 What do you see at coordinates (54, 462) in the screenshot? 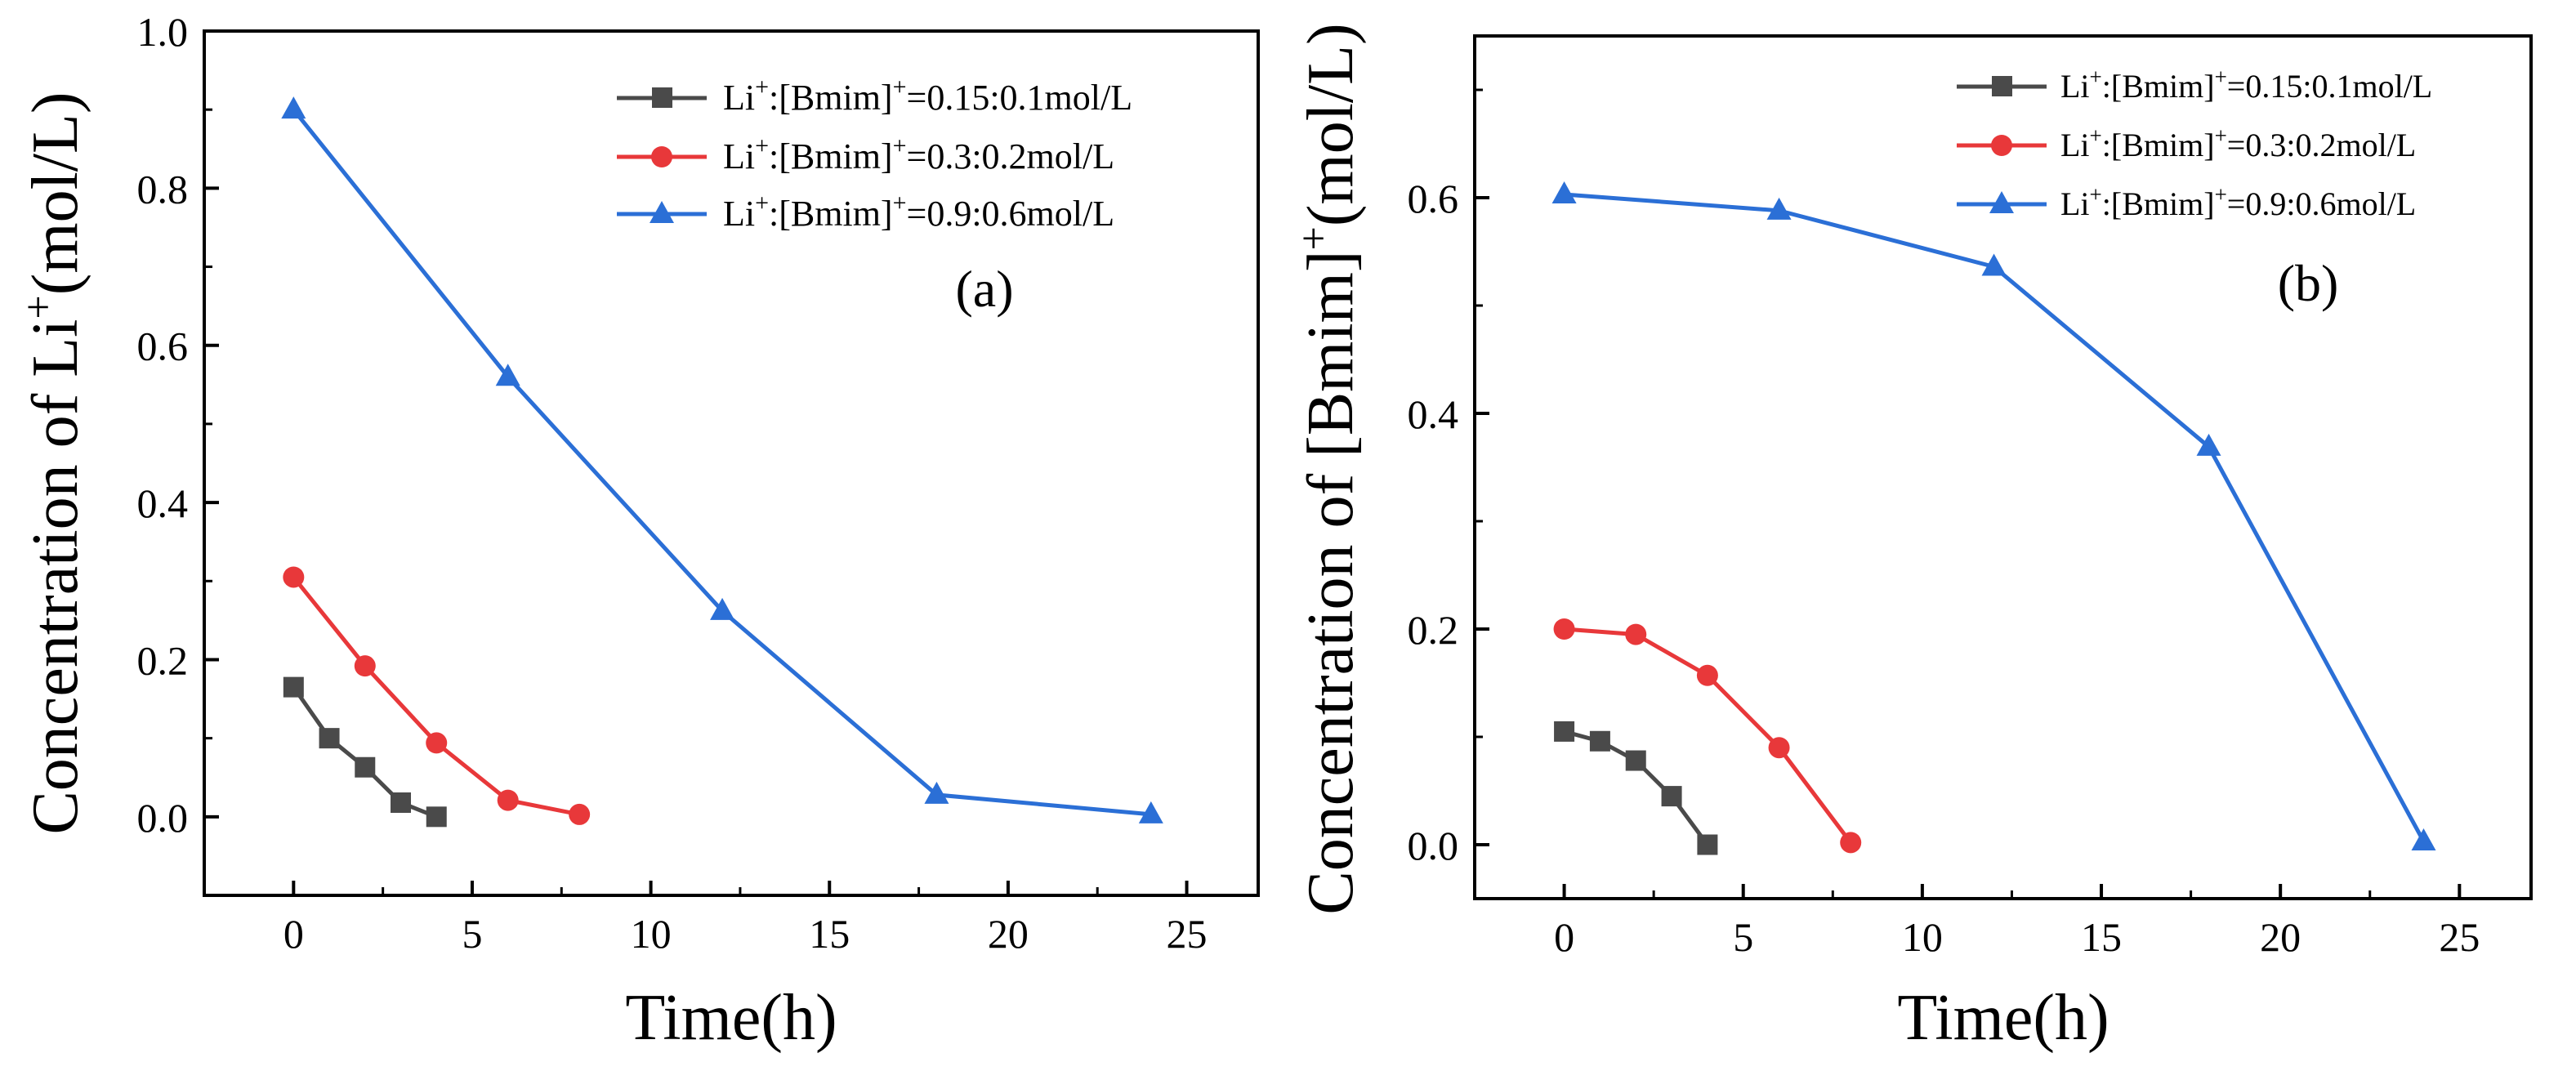
I see `y-axis-label: Concentration of Li+(mol/L)` at bounding box center [54, 462].